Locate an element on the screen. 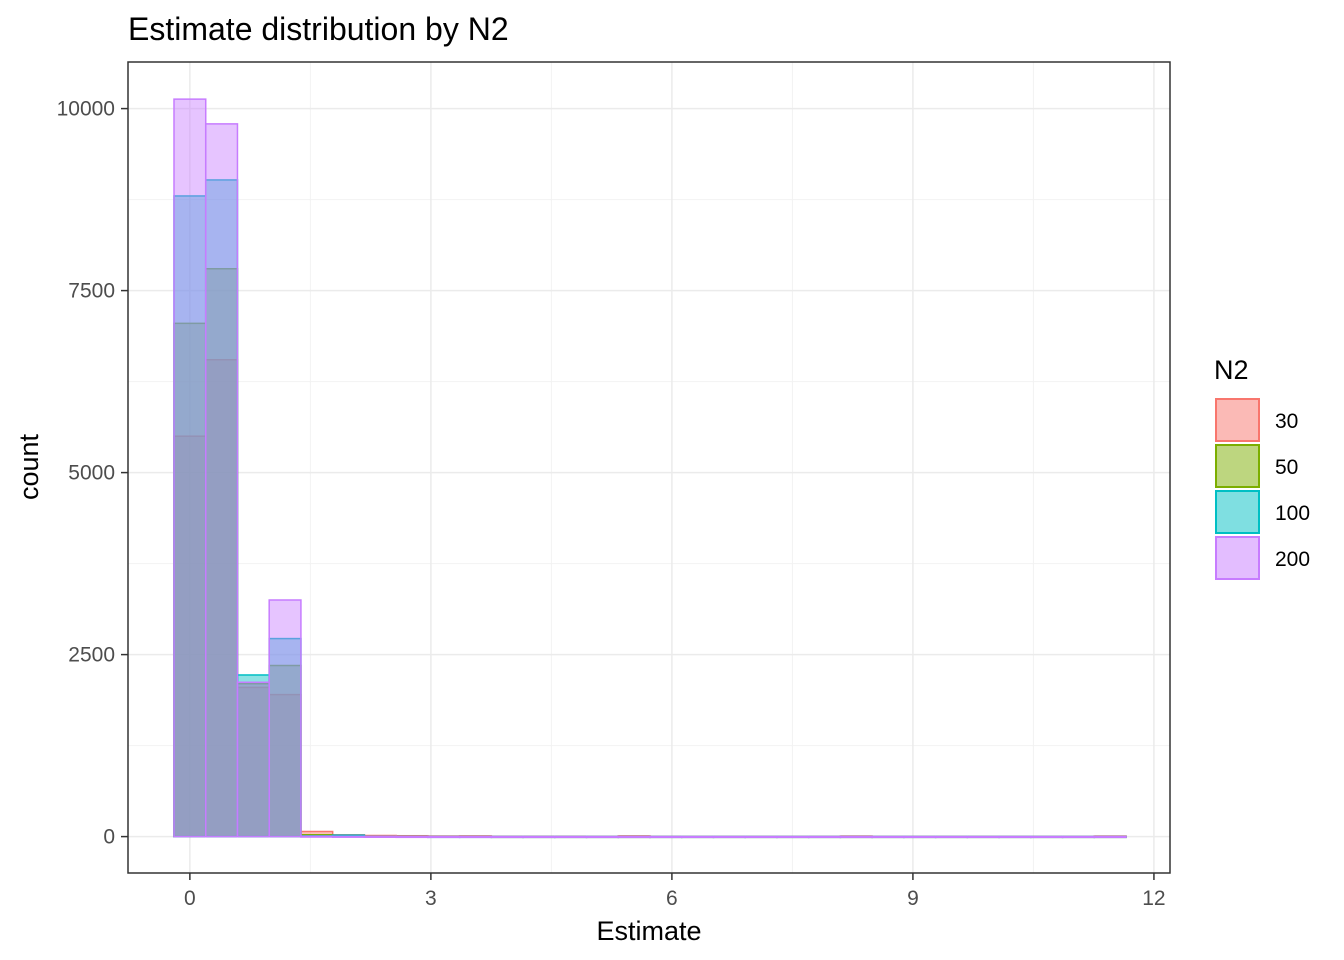 The height and width of the screenshot is (960, 1344). y-tick-label: 0 is located at coordinates (109, 837).